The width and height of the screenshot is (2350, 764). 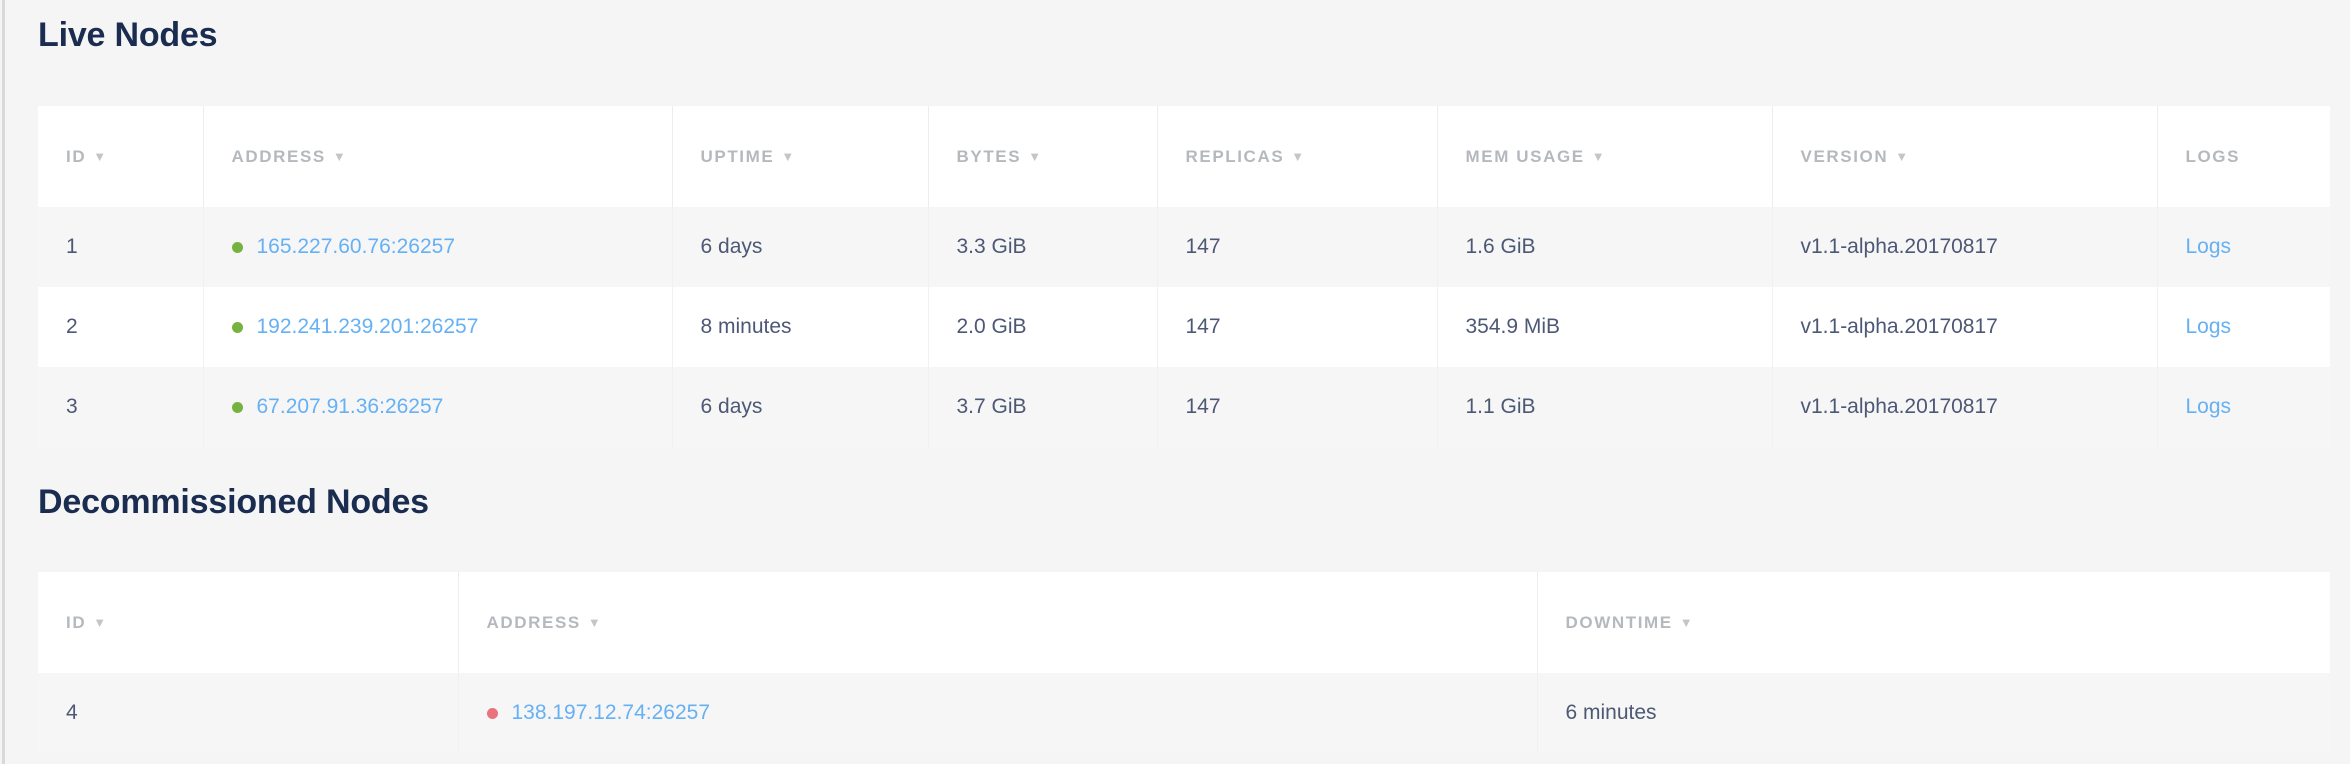 What do you see at coordinates (367, 326) in the screenshot?
I see `node-address-link: 192.241.239.201:26257` at bounding box center [367, 326].